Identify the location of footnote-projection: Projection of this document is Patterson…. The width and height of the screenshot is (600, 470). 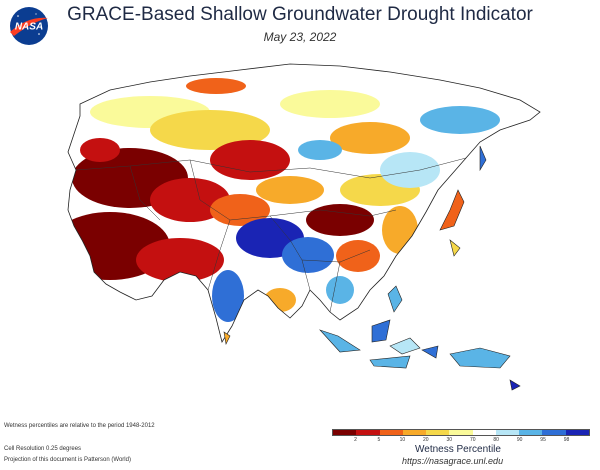
(67, 460).